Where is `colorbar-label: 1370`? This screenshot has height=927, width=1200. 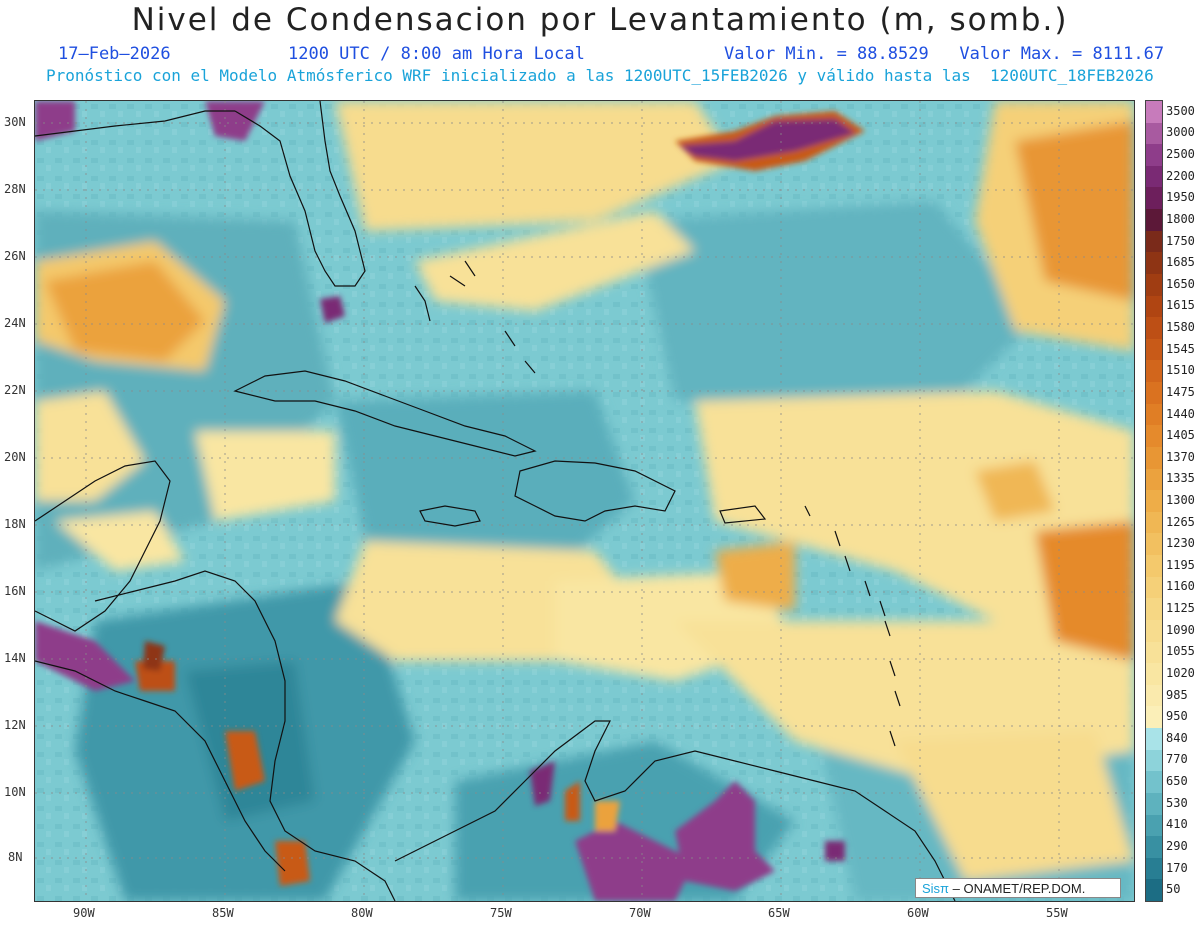 colorbar-label: 1370 is located at coordinates (1180, 456).